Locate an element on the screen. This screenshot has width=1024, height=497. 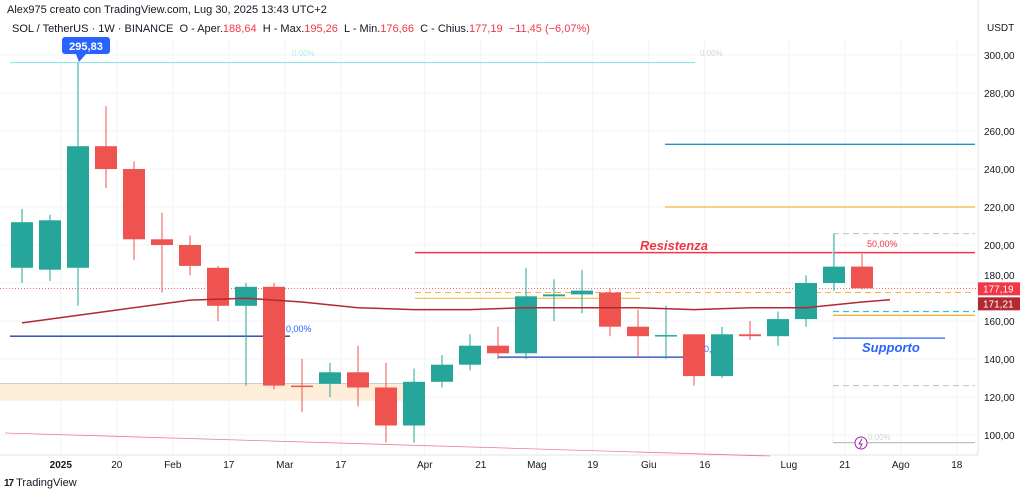
high-callout-box is located at coordinates (86, 45).